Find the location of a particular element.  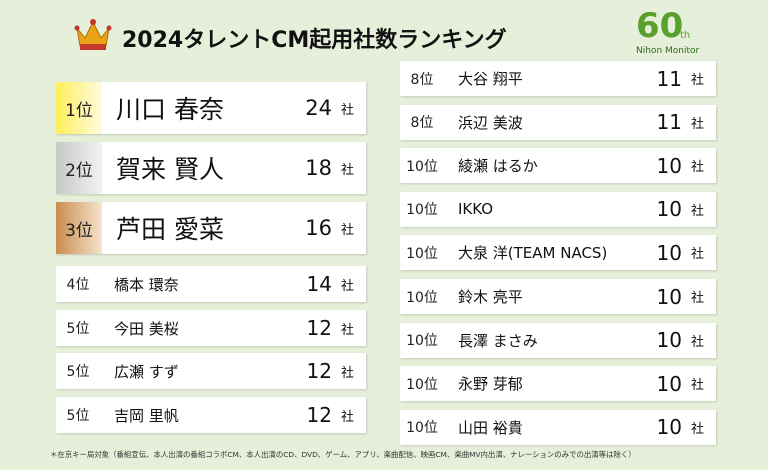

ranking-row: 10位 永野 芽郁 10 社 is located at coordinates (558, 384).